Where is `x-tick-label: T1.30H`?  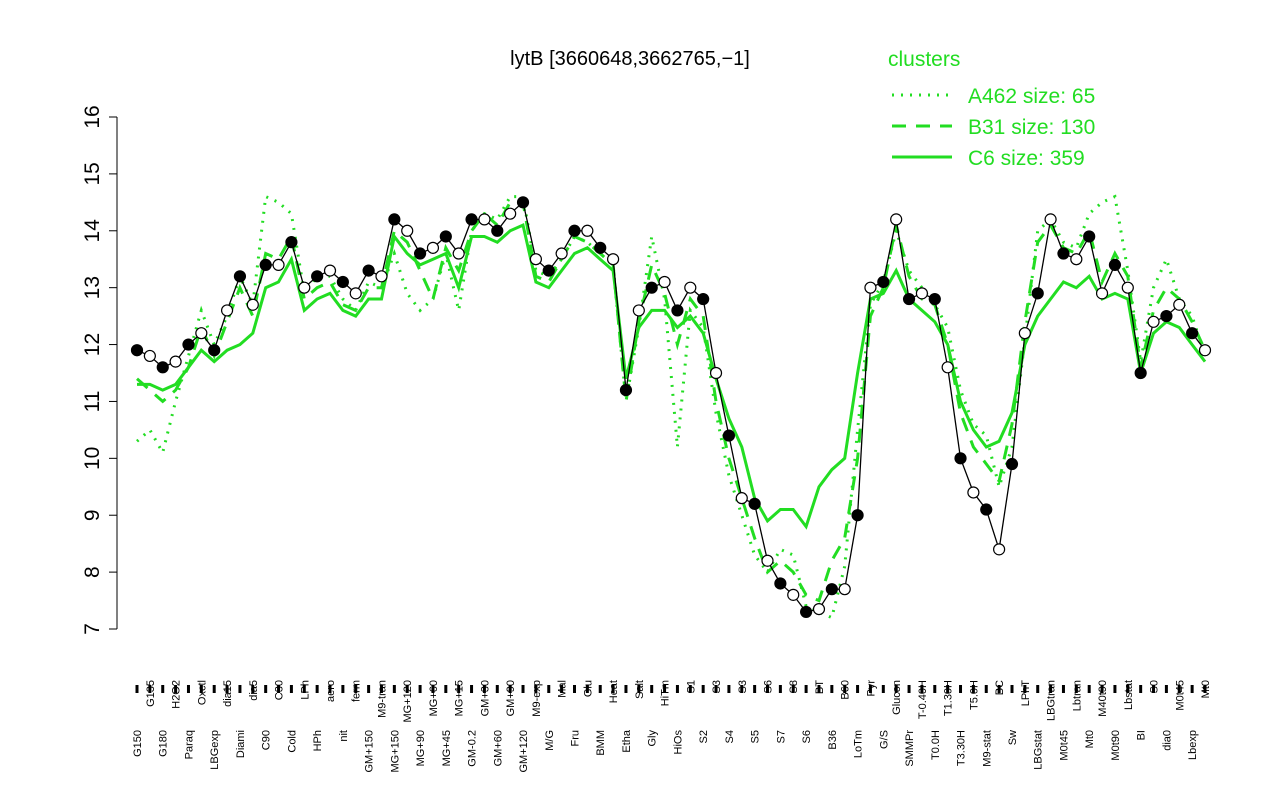 x-tick-label: T1.30H is located at coordinates (949, 698).